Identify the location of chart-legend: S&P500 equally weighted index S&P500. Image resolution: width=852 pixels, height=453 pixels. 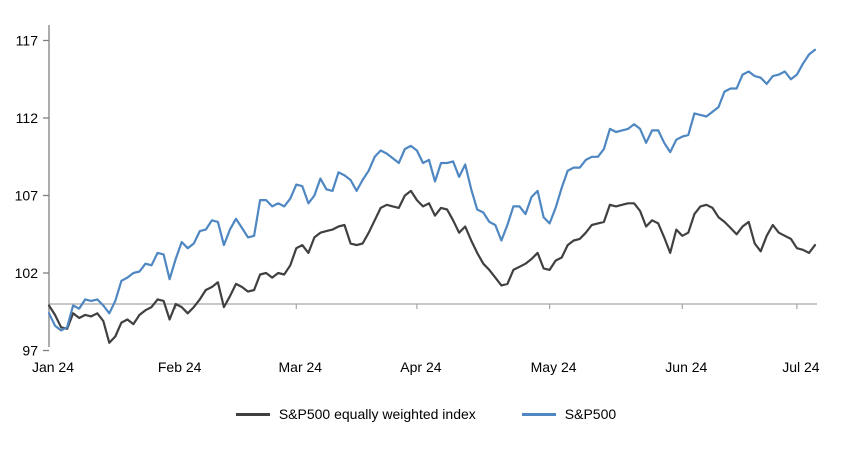
(426, 414).